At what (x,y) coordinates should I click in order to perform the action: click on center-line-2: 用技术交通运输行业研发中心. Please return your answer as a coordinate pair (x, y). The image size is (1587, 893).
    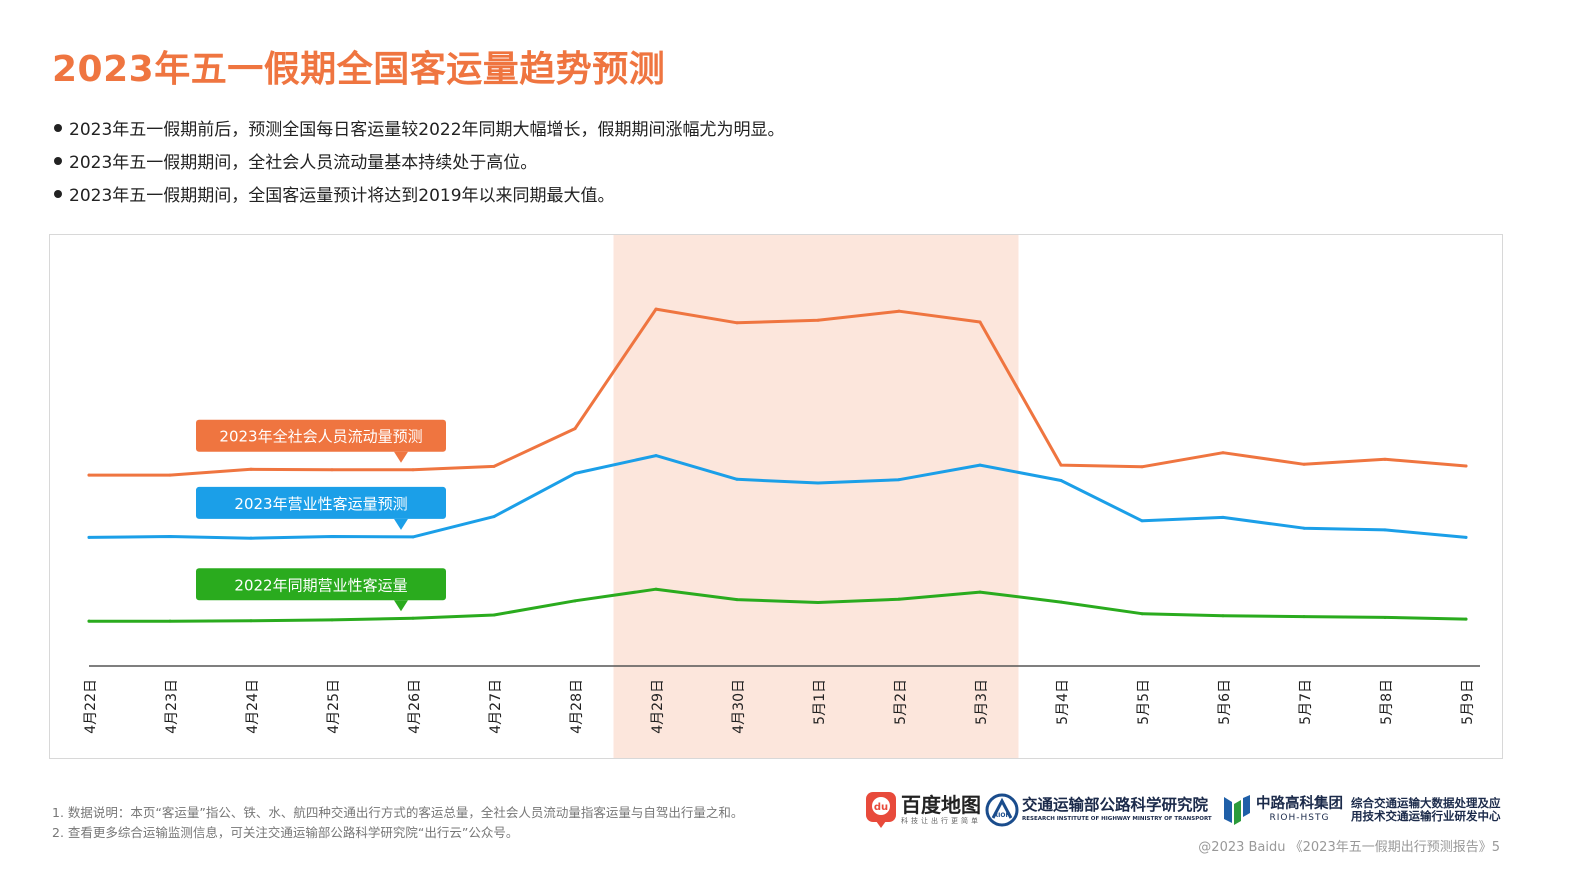
    Looking at the image, I should click on (1426, 816).